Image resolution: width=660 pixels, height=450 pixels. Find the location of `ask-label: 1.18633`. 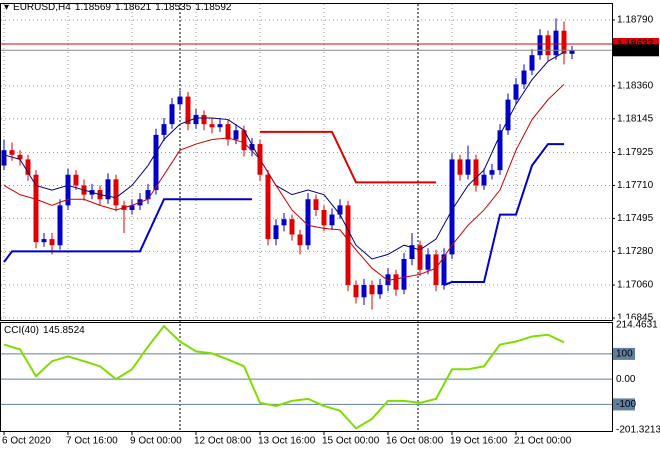

ask-label: 1.18633 is located at coordinates (635, 44).